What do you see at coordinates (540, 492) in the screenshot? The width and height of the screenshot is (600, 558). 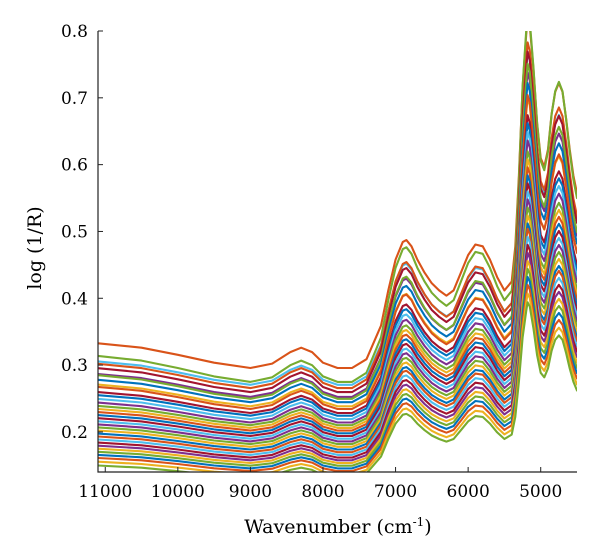 I see `x-tick-label: 5000` at bounding box center [540, 492].